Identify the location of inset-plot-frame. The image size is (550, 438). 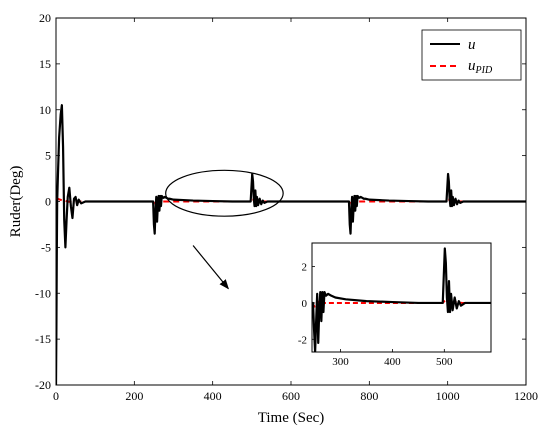
(401, 297).